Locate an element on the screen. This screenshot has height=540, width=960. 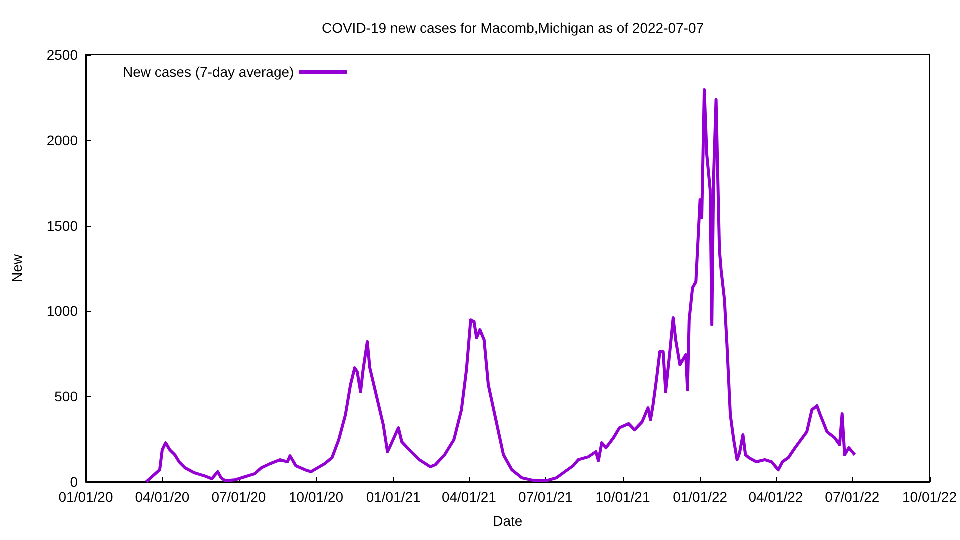
x-axis-title: Date is located at coordinates (508, 521).